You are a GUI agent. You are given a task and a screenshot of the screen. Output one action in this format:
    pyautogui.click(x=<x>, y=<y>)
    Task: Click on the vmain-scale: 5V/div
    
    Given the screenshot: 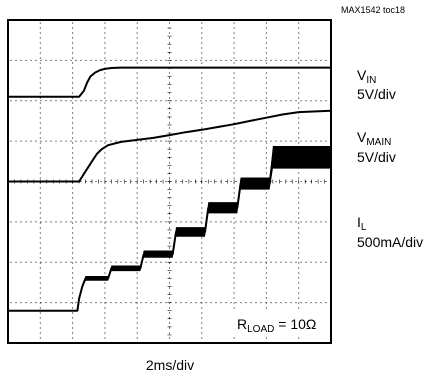 What is the action you would take?
    pyautogui.click(x=376, y=157)
    